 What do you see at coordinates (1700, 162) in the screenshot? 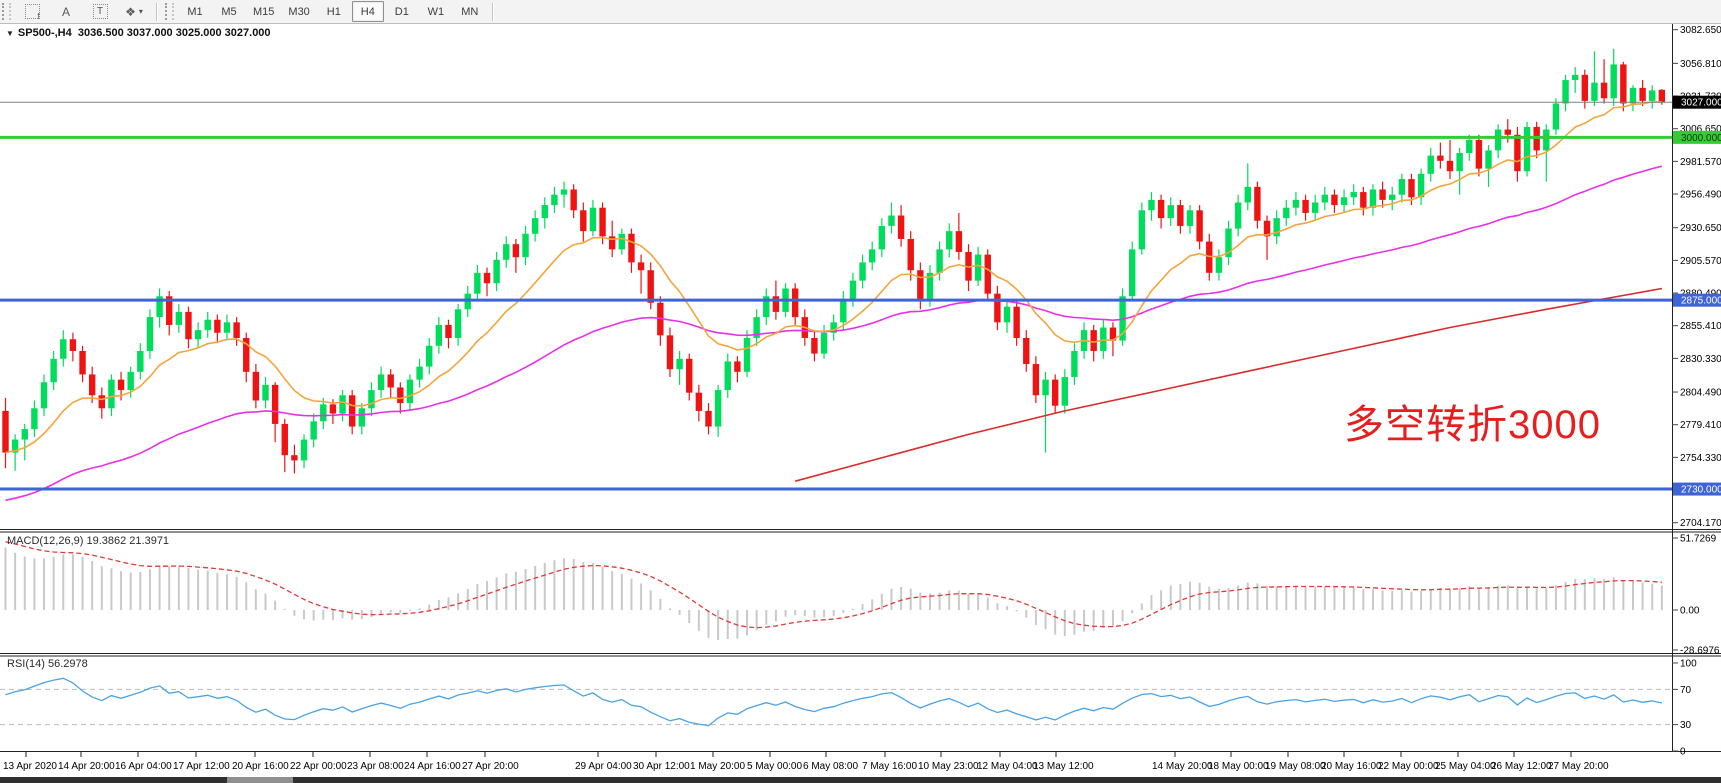
I see `svg-text: 2981.570` at bounding box center [1700, 162].